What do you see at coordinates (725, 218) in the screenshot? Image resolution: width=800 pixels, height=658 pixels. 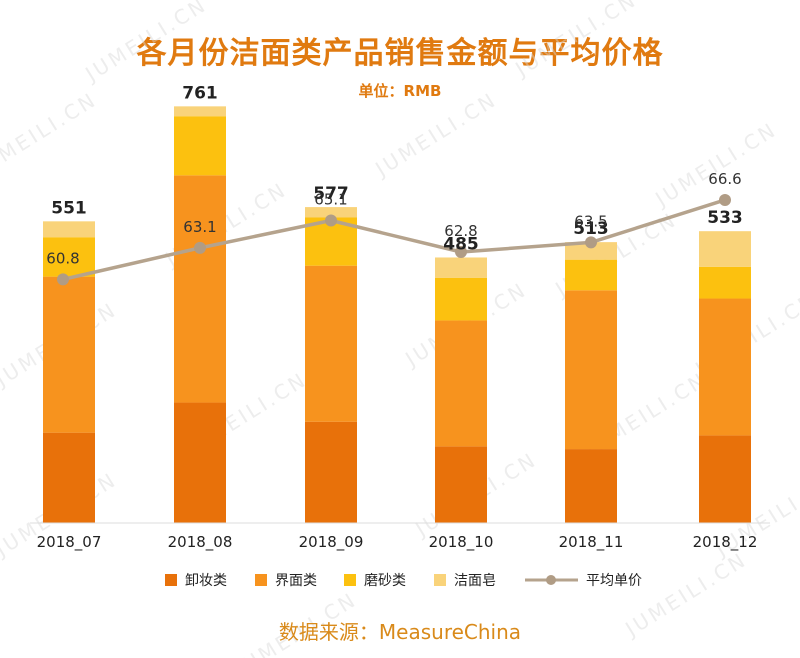 I see `total-label: 533` at bounding box center [725, 218].